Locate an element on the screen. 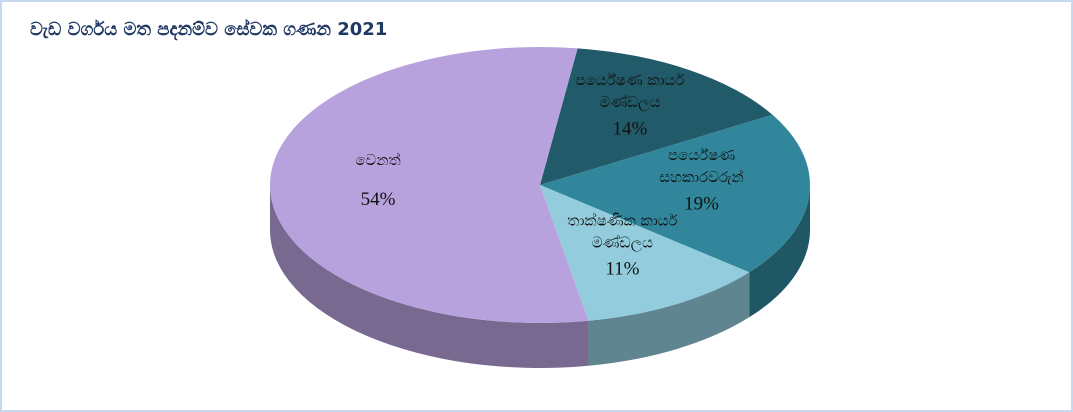  value-label: 11% is located at coordinates (622, 269).